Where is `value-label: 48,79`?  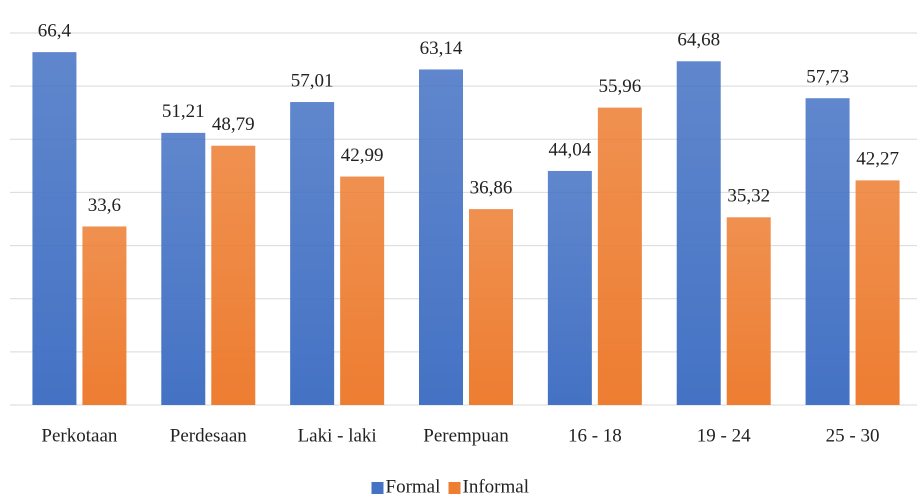
value-label: 48,79 is located at coordinates (233, 124).